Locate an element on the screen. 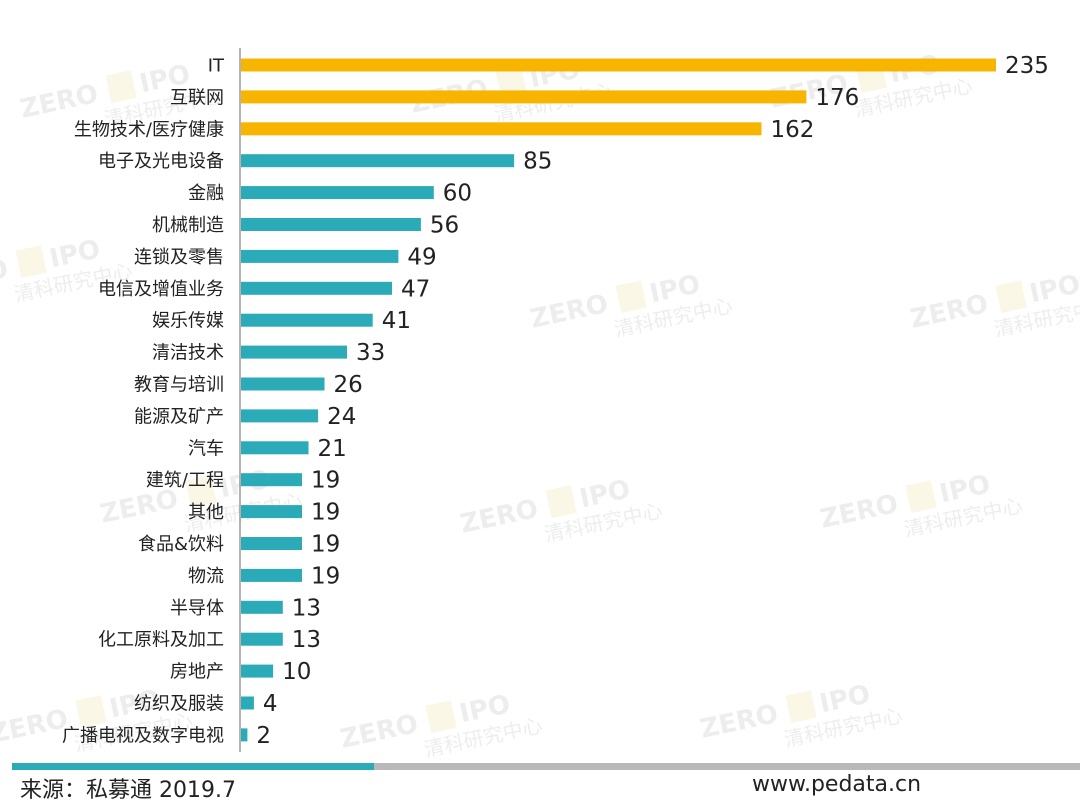 This screenshot has width=1080, height=807. category-label-0: IT is located at coordinates (216, 66).